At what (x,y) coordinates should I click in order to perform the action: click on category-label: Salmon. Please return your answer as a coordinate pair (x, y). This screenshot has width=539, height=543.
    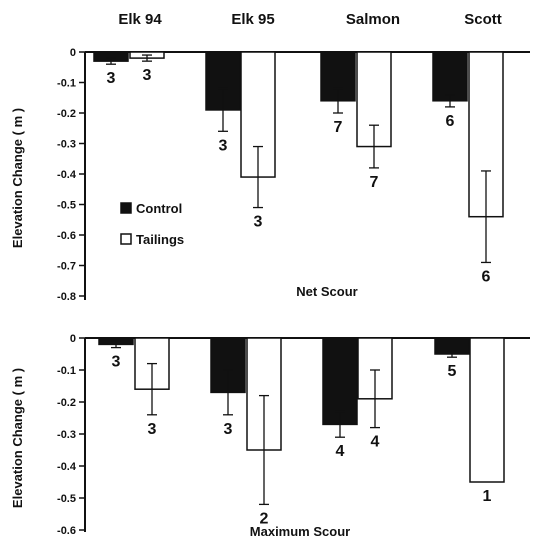
    Looking at the image, I should click on (373, 19).